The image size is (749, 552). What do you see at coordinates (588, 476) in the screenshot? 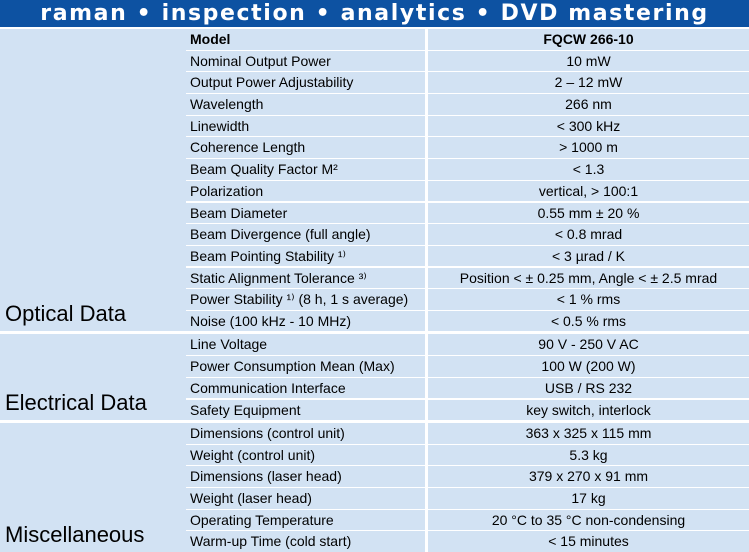
I see `parameter-value: 379 x 270 x 91 mm` at bounding box center [588, 476].